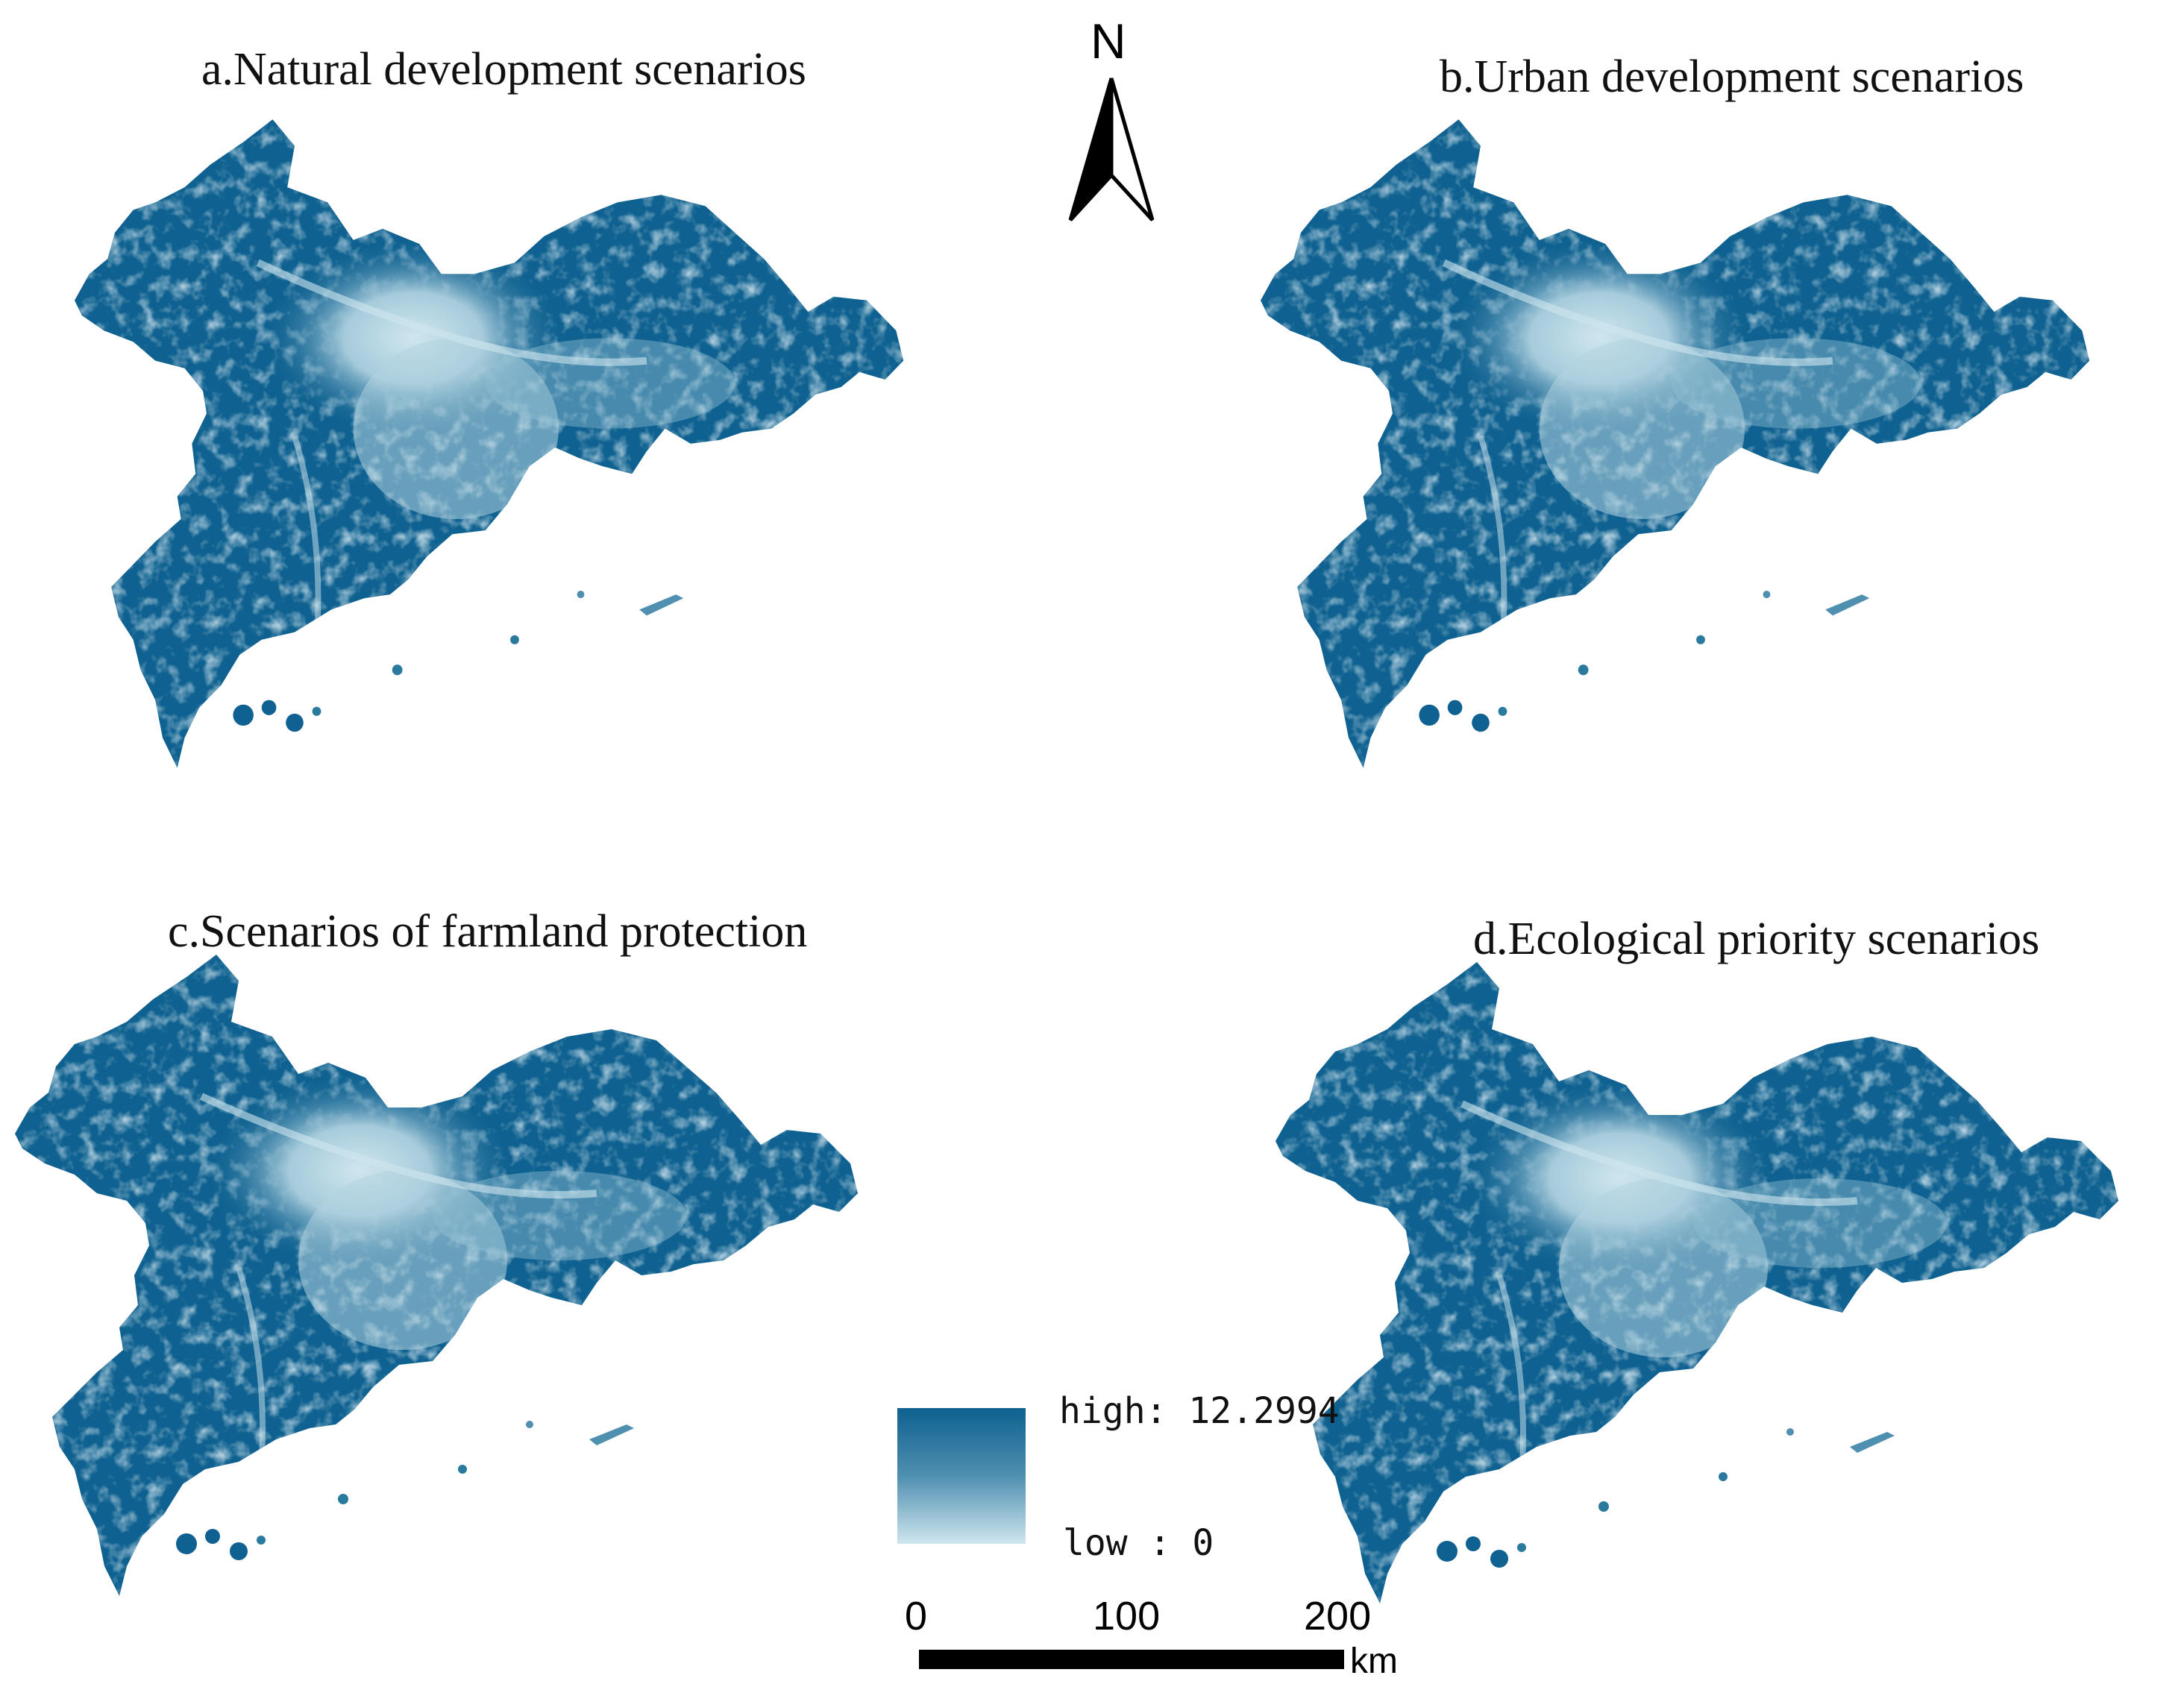 The width and height of the screenshot is (2184, 1687). What do you see at coordinates (1108, 41) in the screenshot?
I see `north-label: N` at bounding box center [1108, 41].